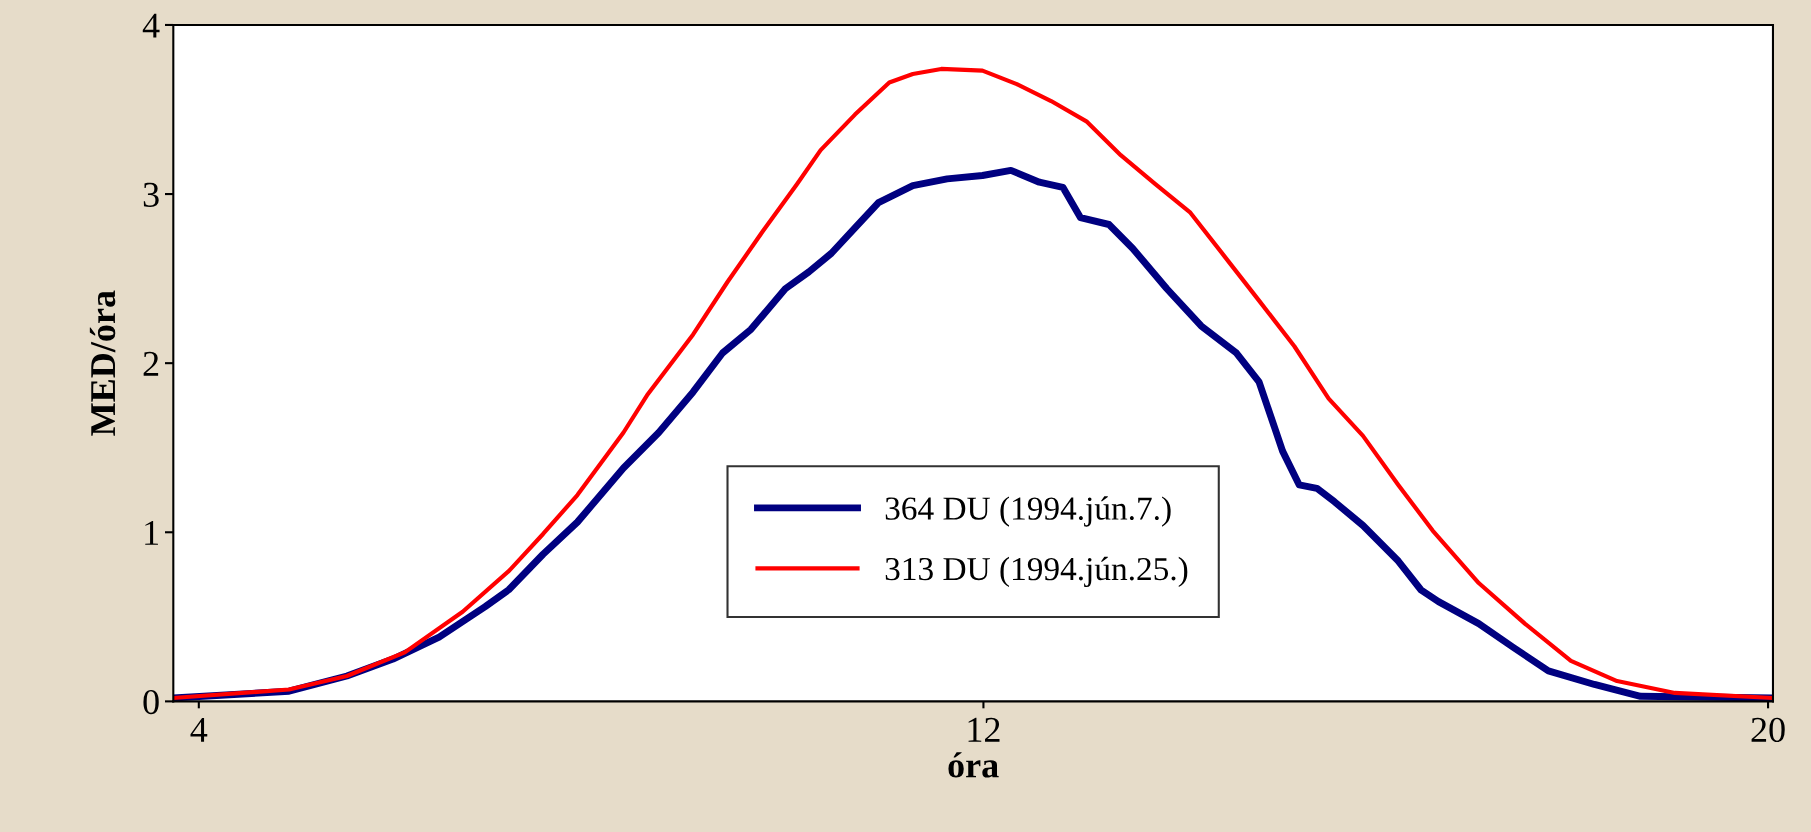 This screenshot has width=1811, height=832. Describe the element at coordinates (199, 729) in the screenshot. I see `x-tick-label: 4` at that location.